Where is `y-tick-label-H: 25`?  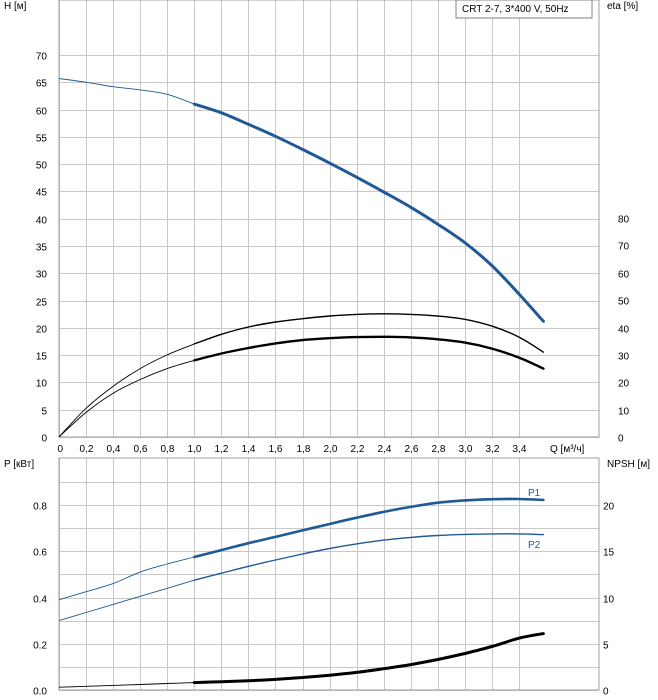
y-tick-label-H: 25 is located at coordinates (42, 303).